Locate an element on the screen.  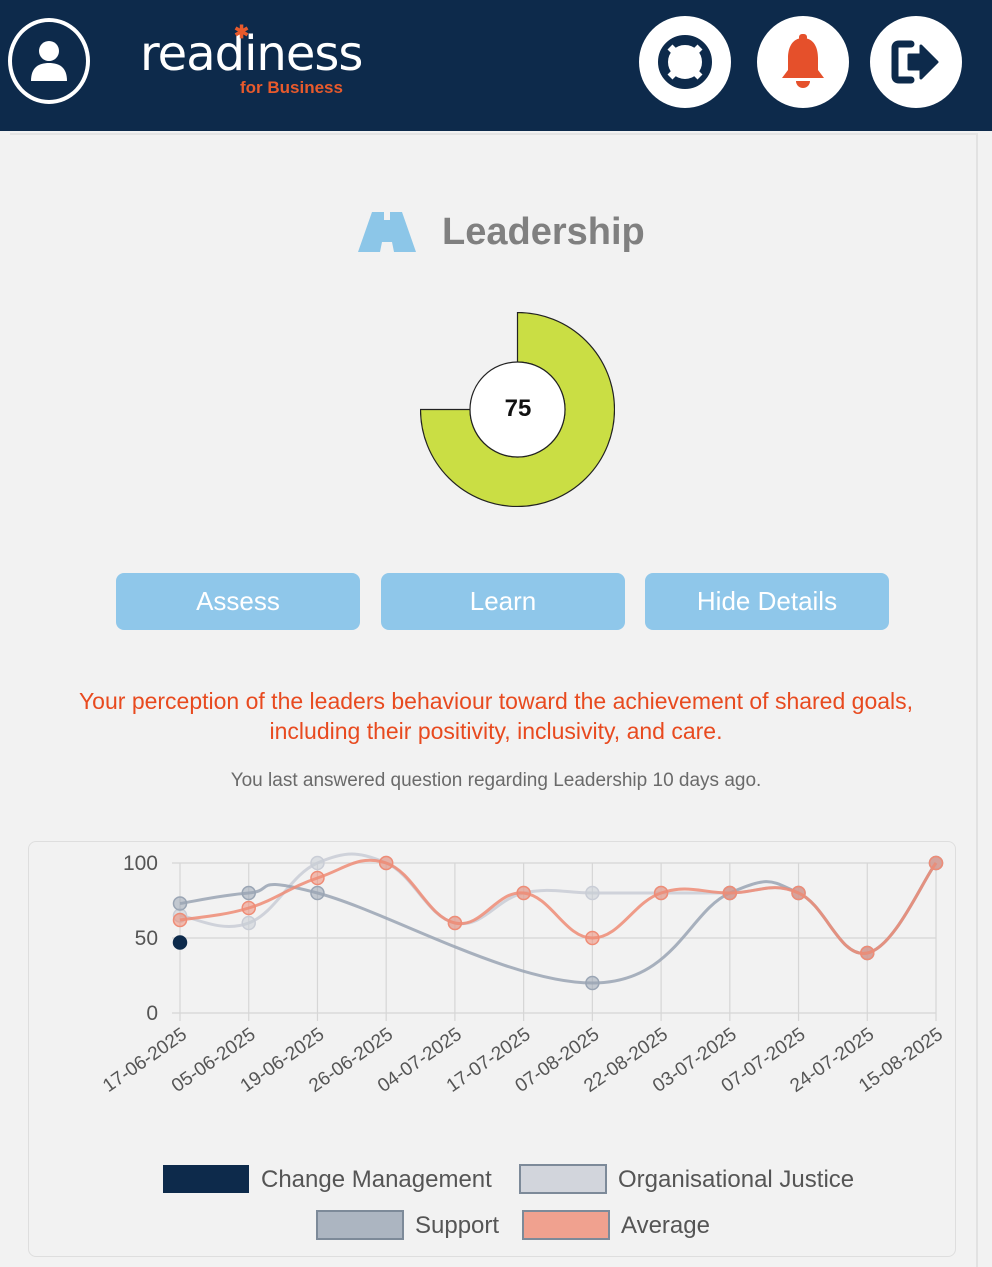
assess-button: Assess is located at coordinates (238, 601).